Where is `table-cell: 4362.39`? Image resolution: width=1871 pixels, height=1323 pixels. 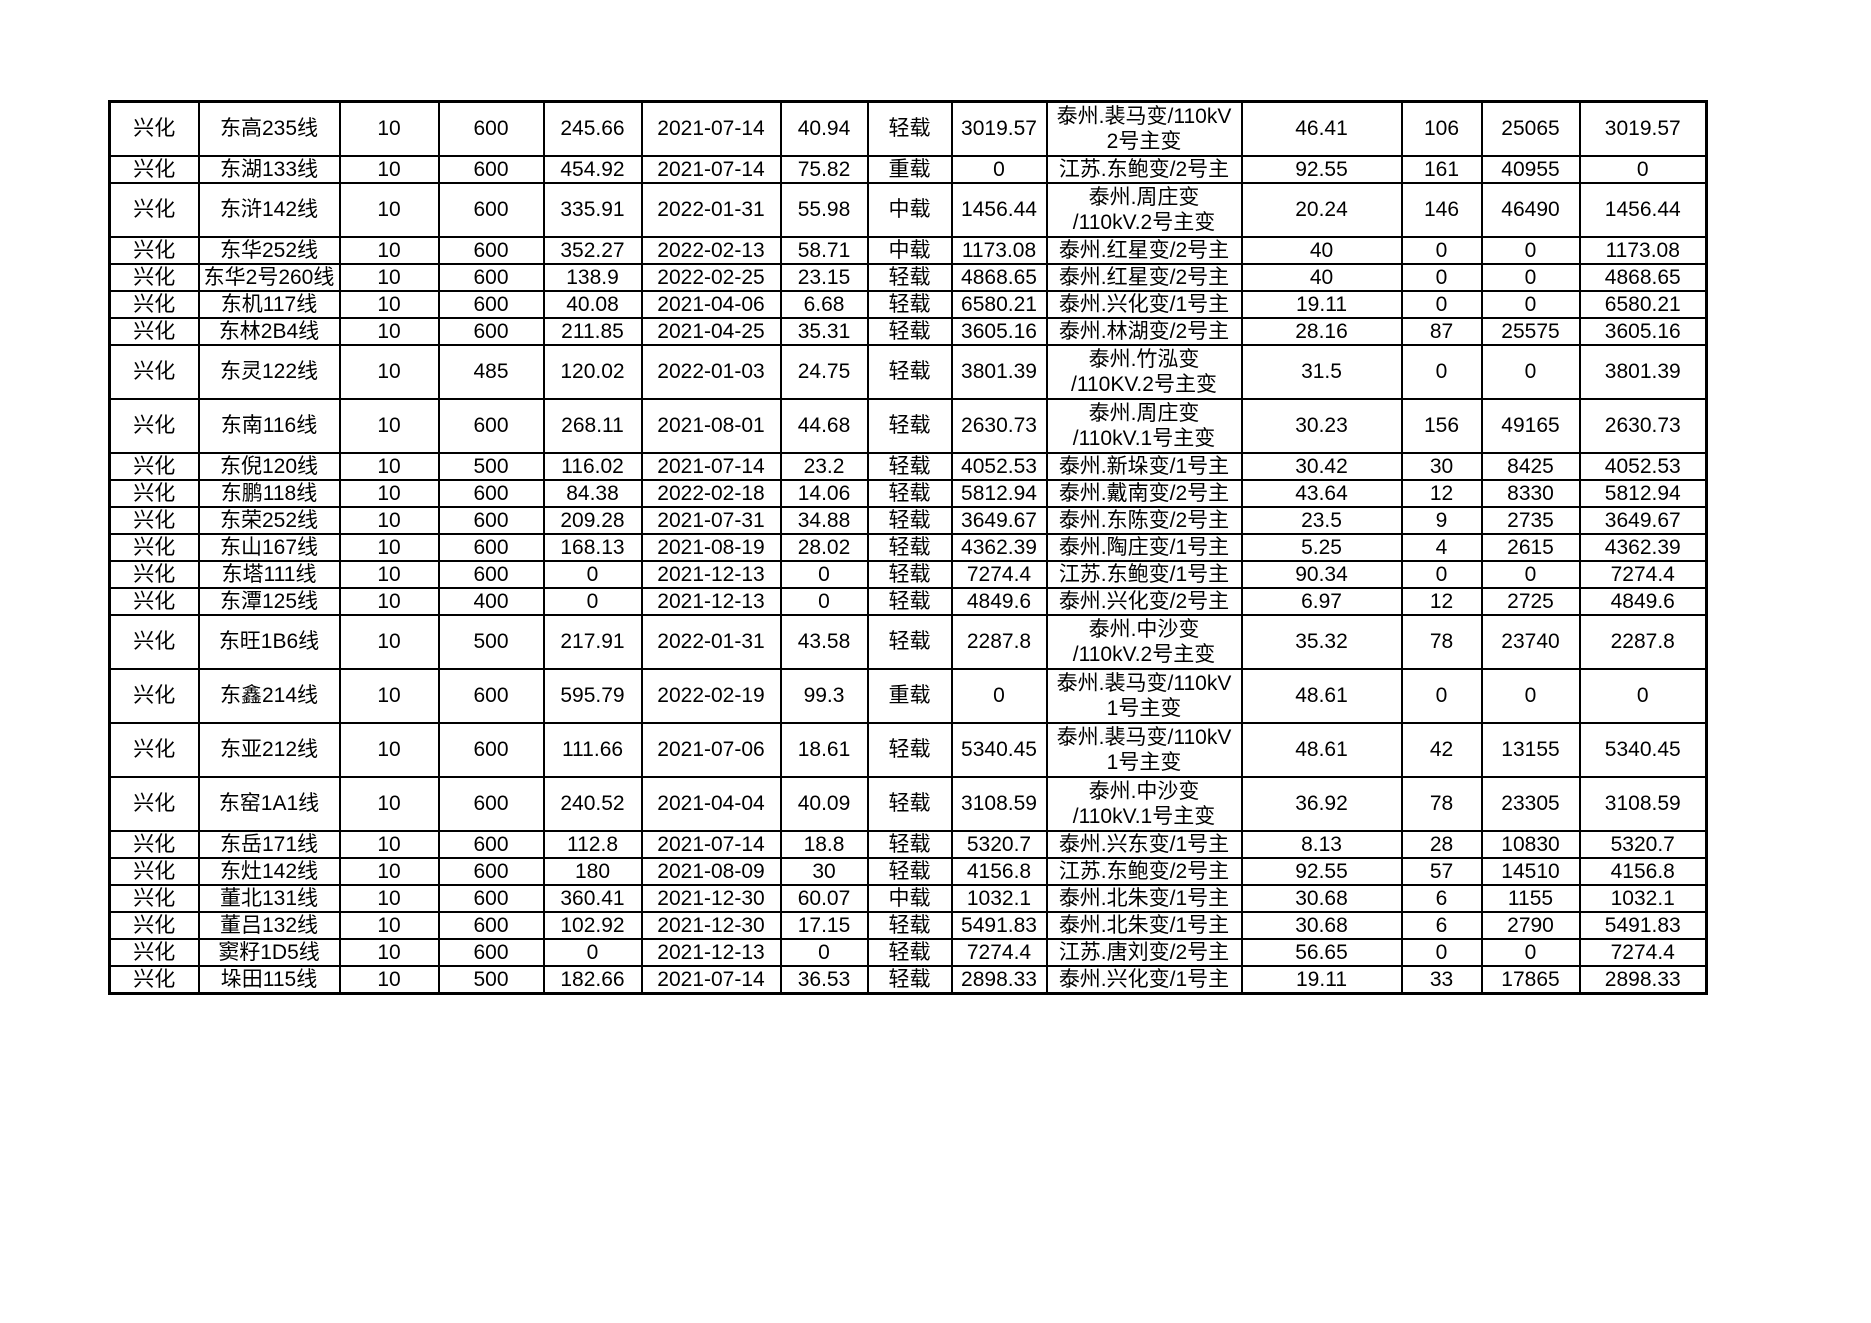
table-cell: 4362.39 is located at coordinates (1643, 547).